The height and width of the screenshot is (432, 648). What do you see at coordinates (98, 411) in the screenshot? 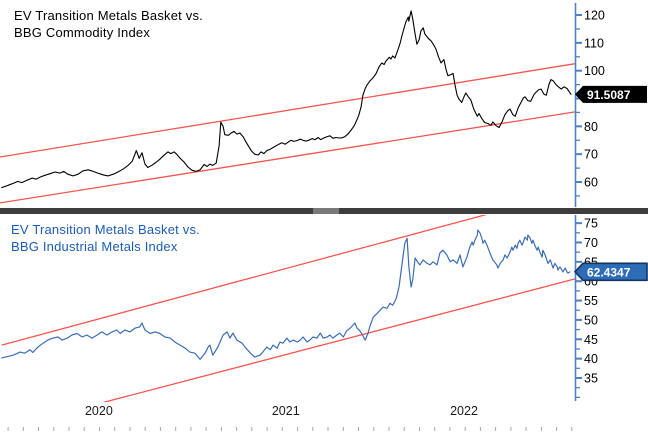
I see `x-axis-year-label: 2020` at bounding box center [98, 411].